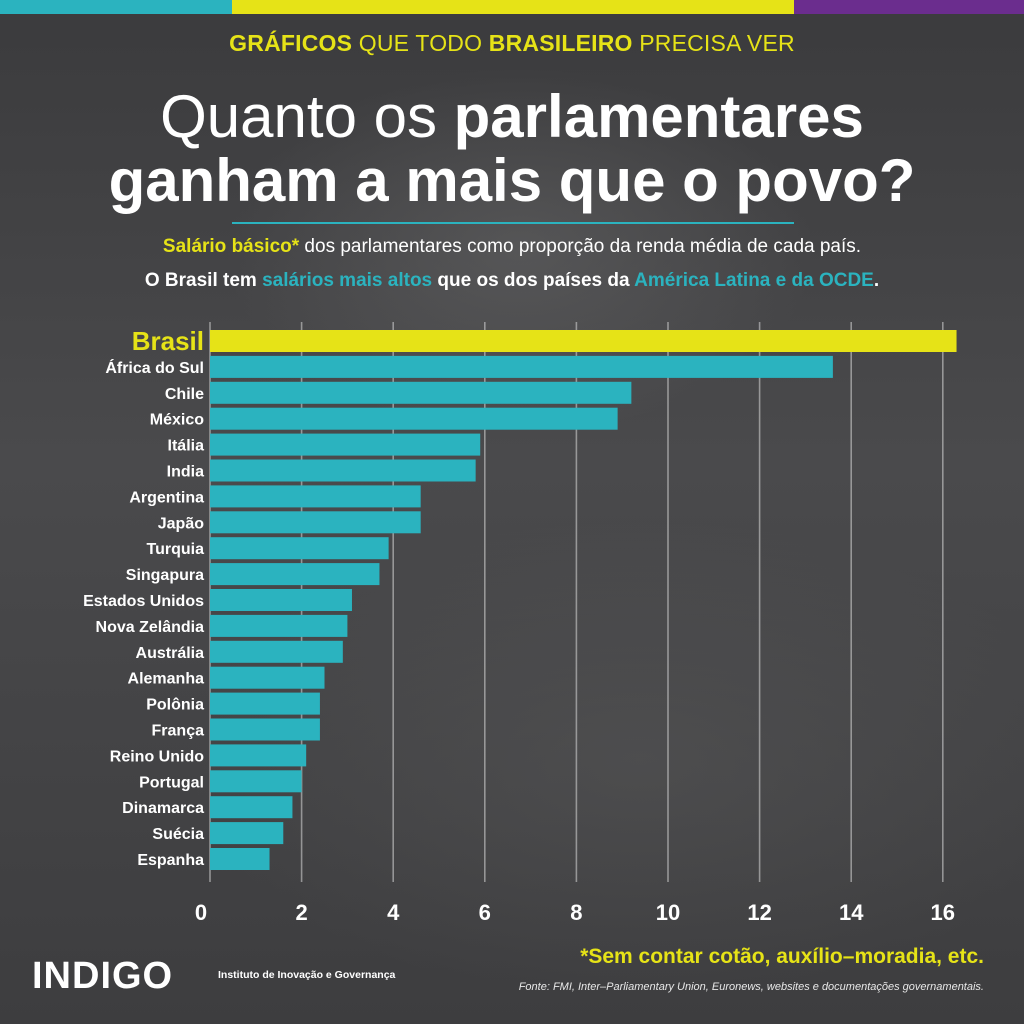 Image resolution: width=1024 pixels, height=1024 pixels. I want to click on x-tick-label: 0, so click(201, 912).